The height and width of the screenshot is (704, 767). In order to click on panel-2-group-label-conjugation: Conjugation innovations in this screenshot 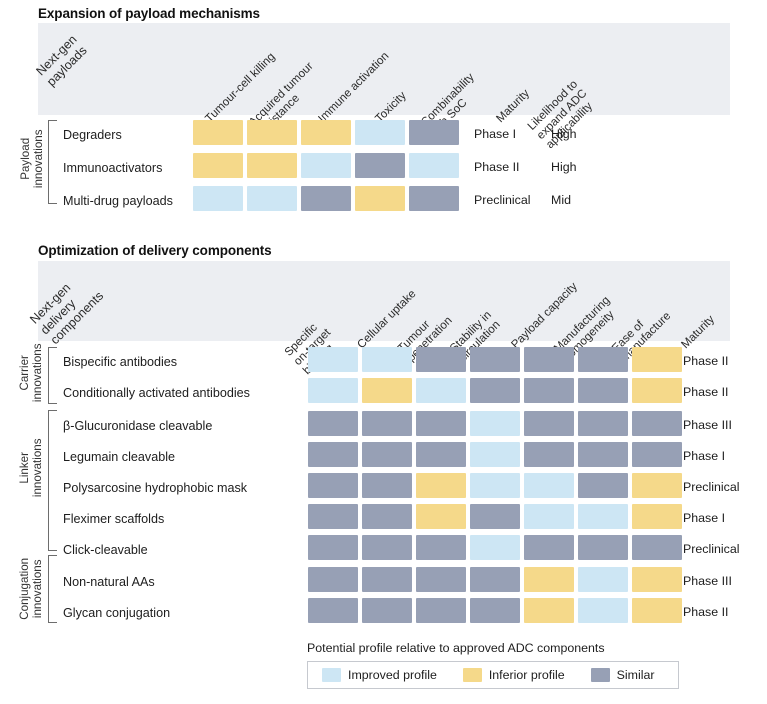, I will do `click(31, 588)`.